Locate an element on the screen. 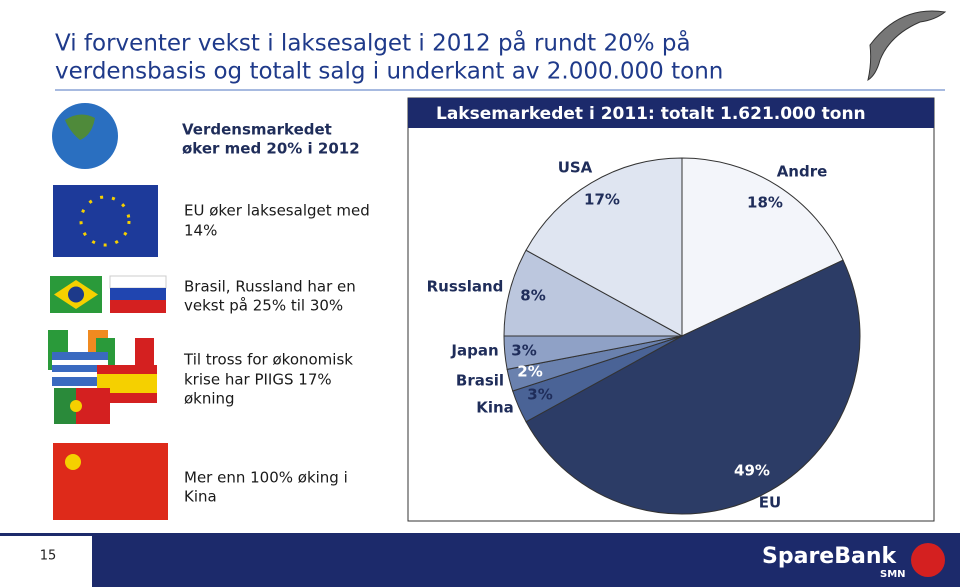  logo-text: SpareBank is located at coordinates (829, 556).